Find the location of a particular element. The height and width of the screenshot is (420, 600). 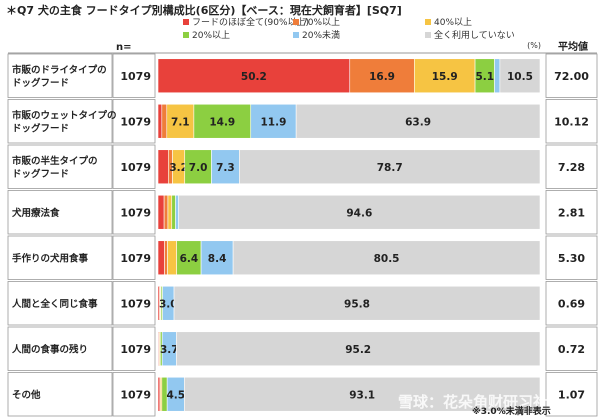

segment-label: 8.4 is located at coordinates (217, 259).